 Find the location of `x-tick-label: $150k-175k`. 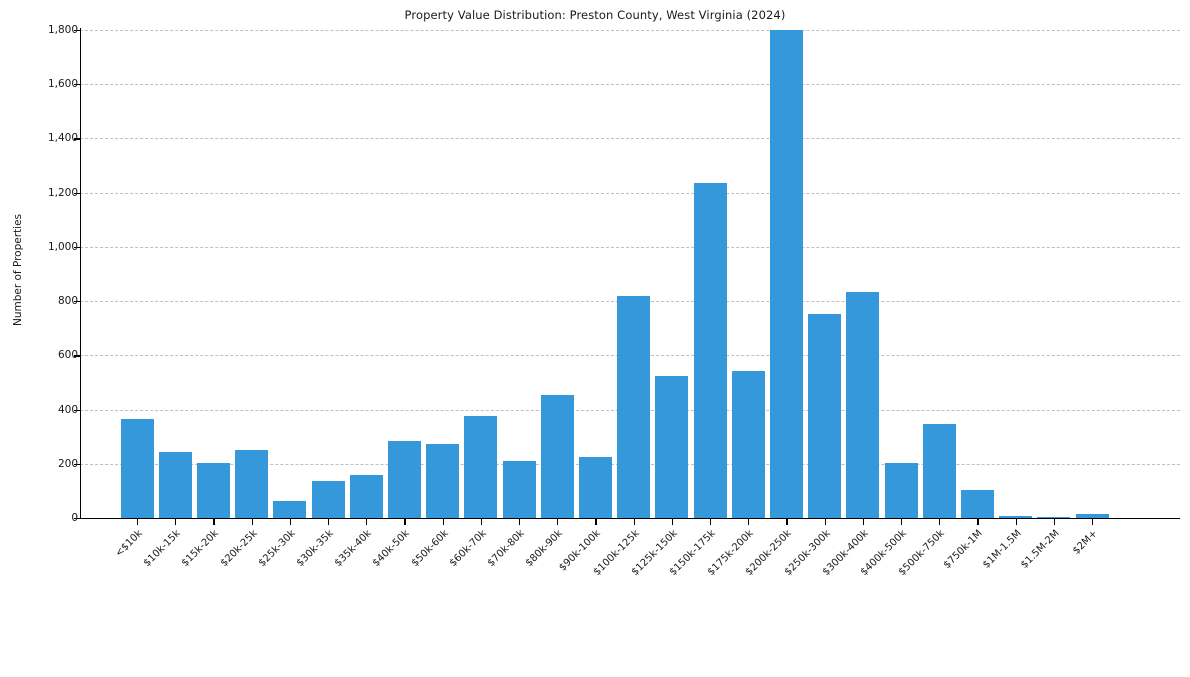

x-tick-label: $150k-175k is located at coordinates (692, 553).